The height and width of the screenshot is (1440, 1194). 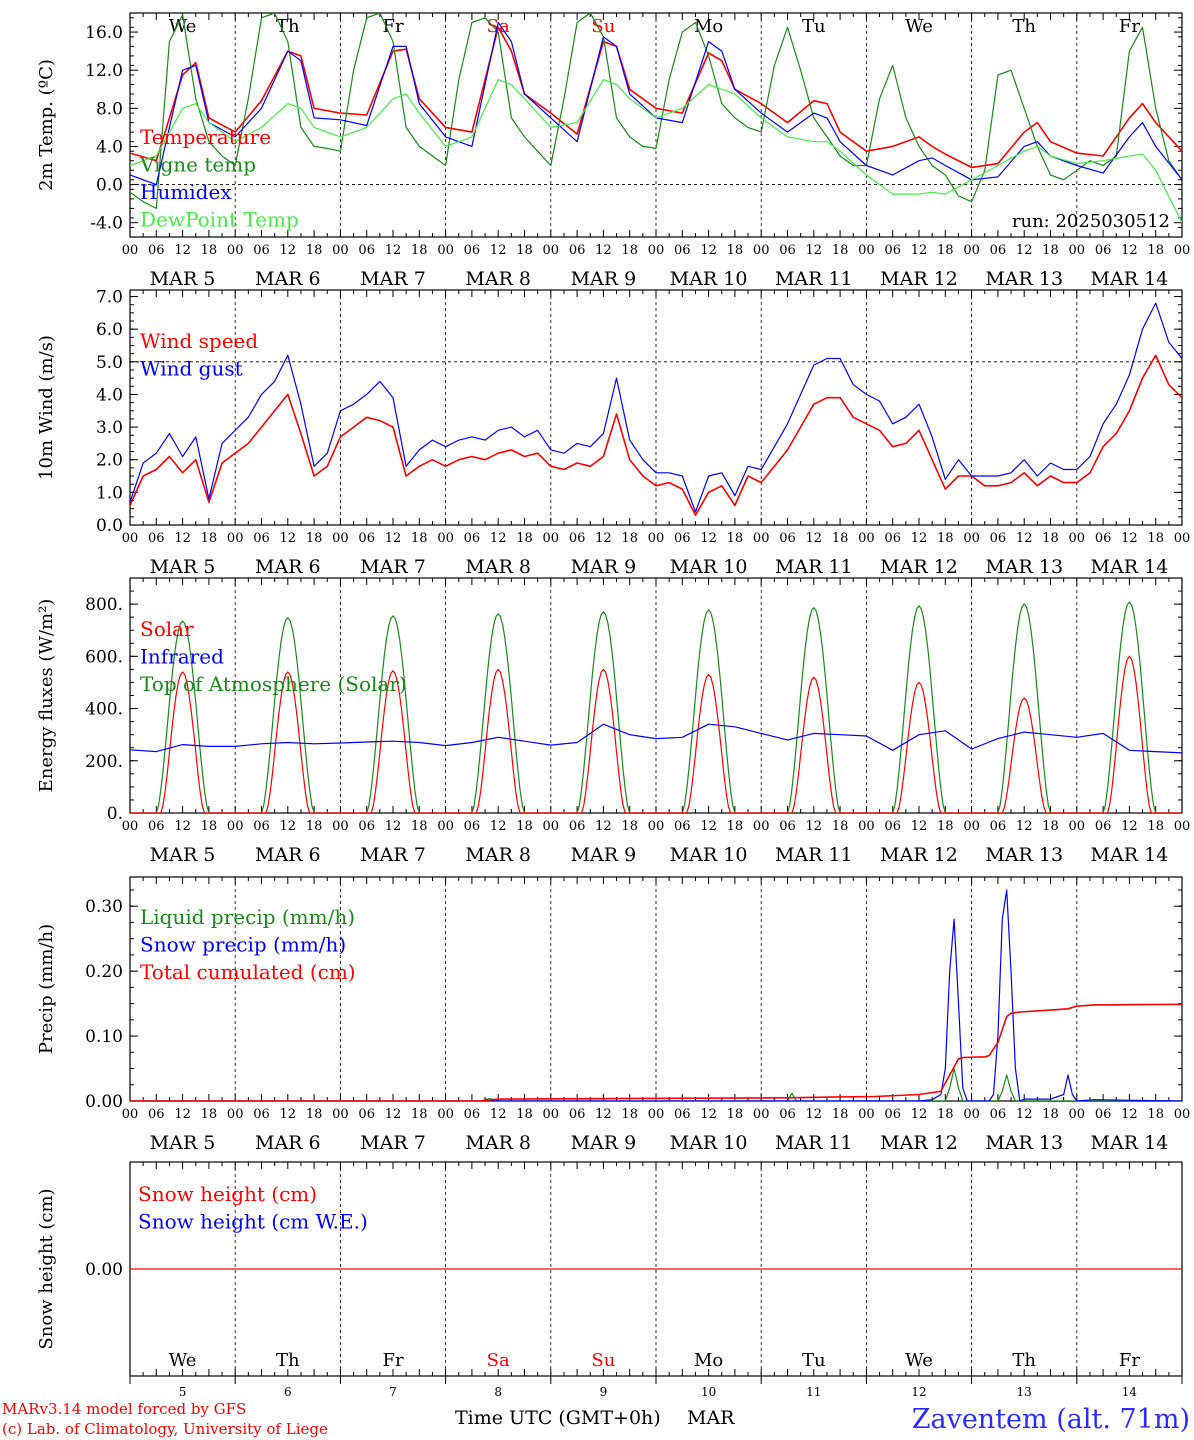 What do you see at coordinates (656, 1084) in the screenshot?
I see `liquid-precip-mm-h-line` at bounding box center [656, 1084].